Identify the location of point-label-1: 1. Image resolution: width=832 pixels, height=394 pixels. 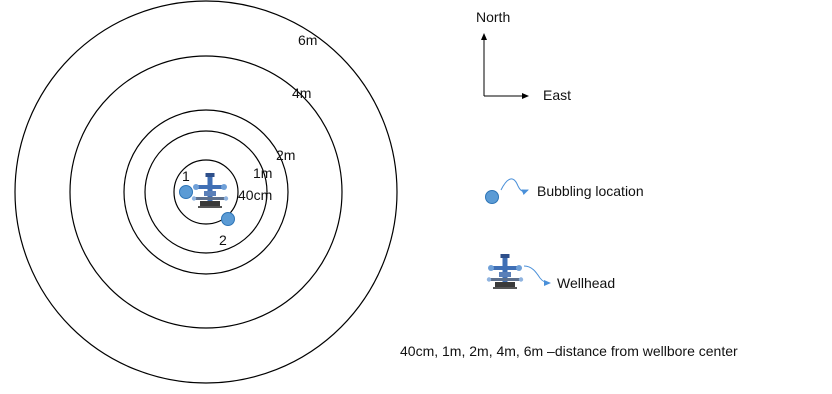
(186, 176).